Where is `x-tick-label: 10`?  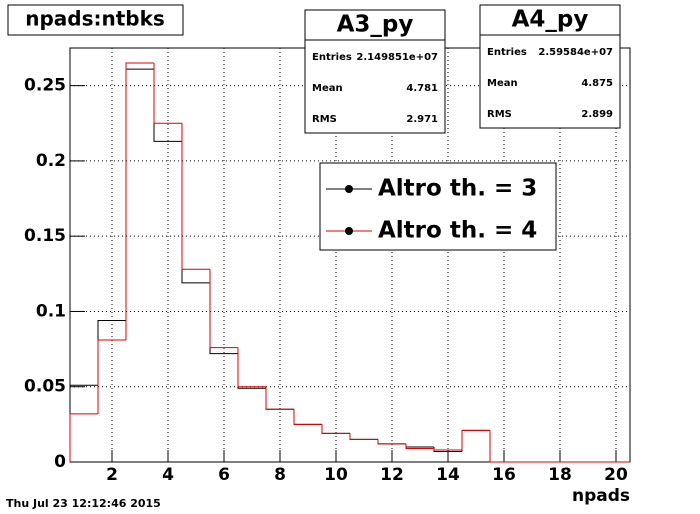
x-tick-label: 10 is located at coordinates (336, 475).